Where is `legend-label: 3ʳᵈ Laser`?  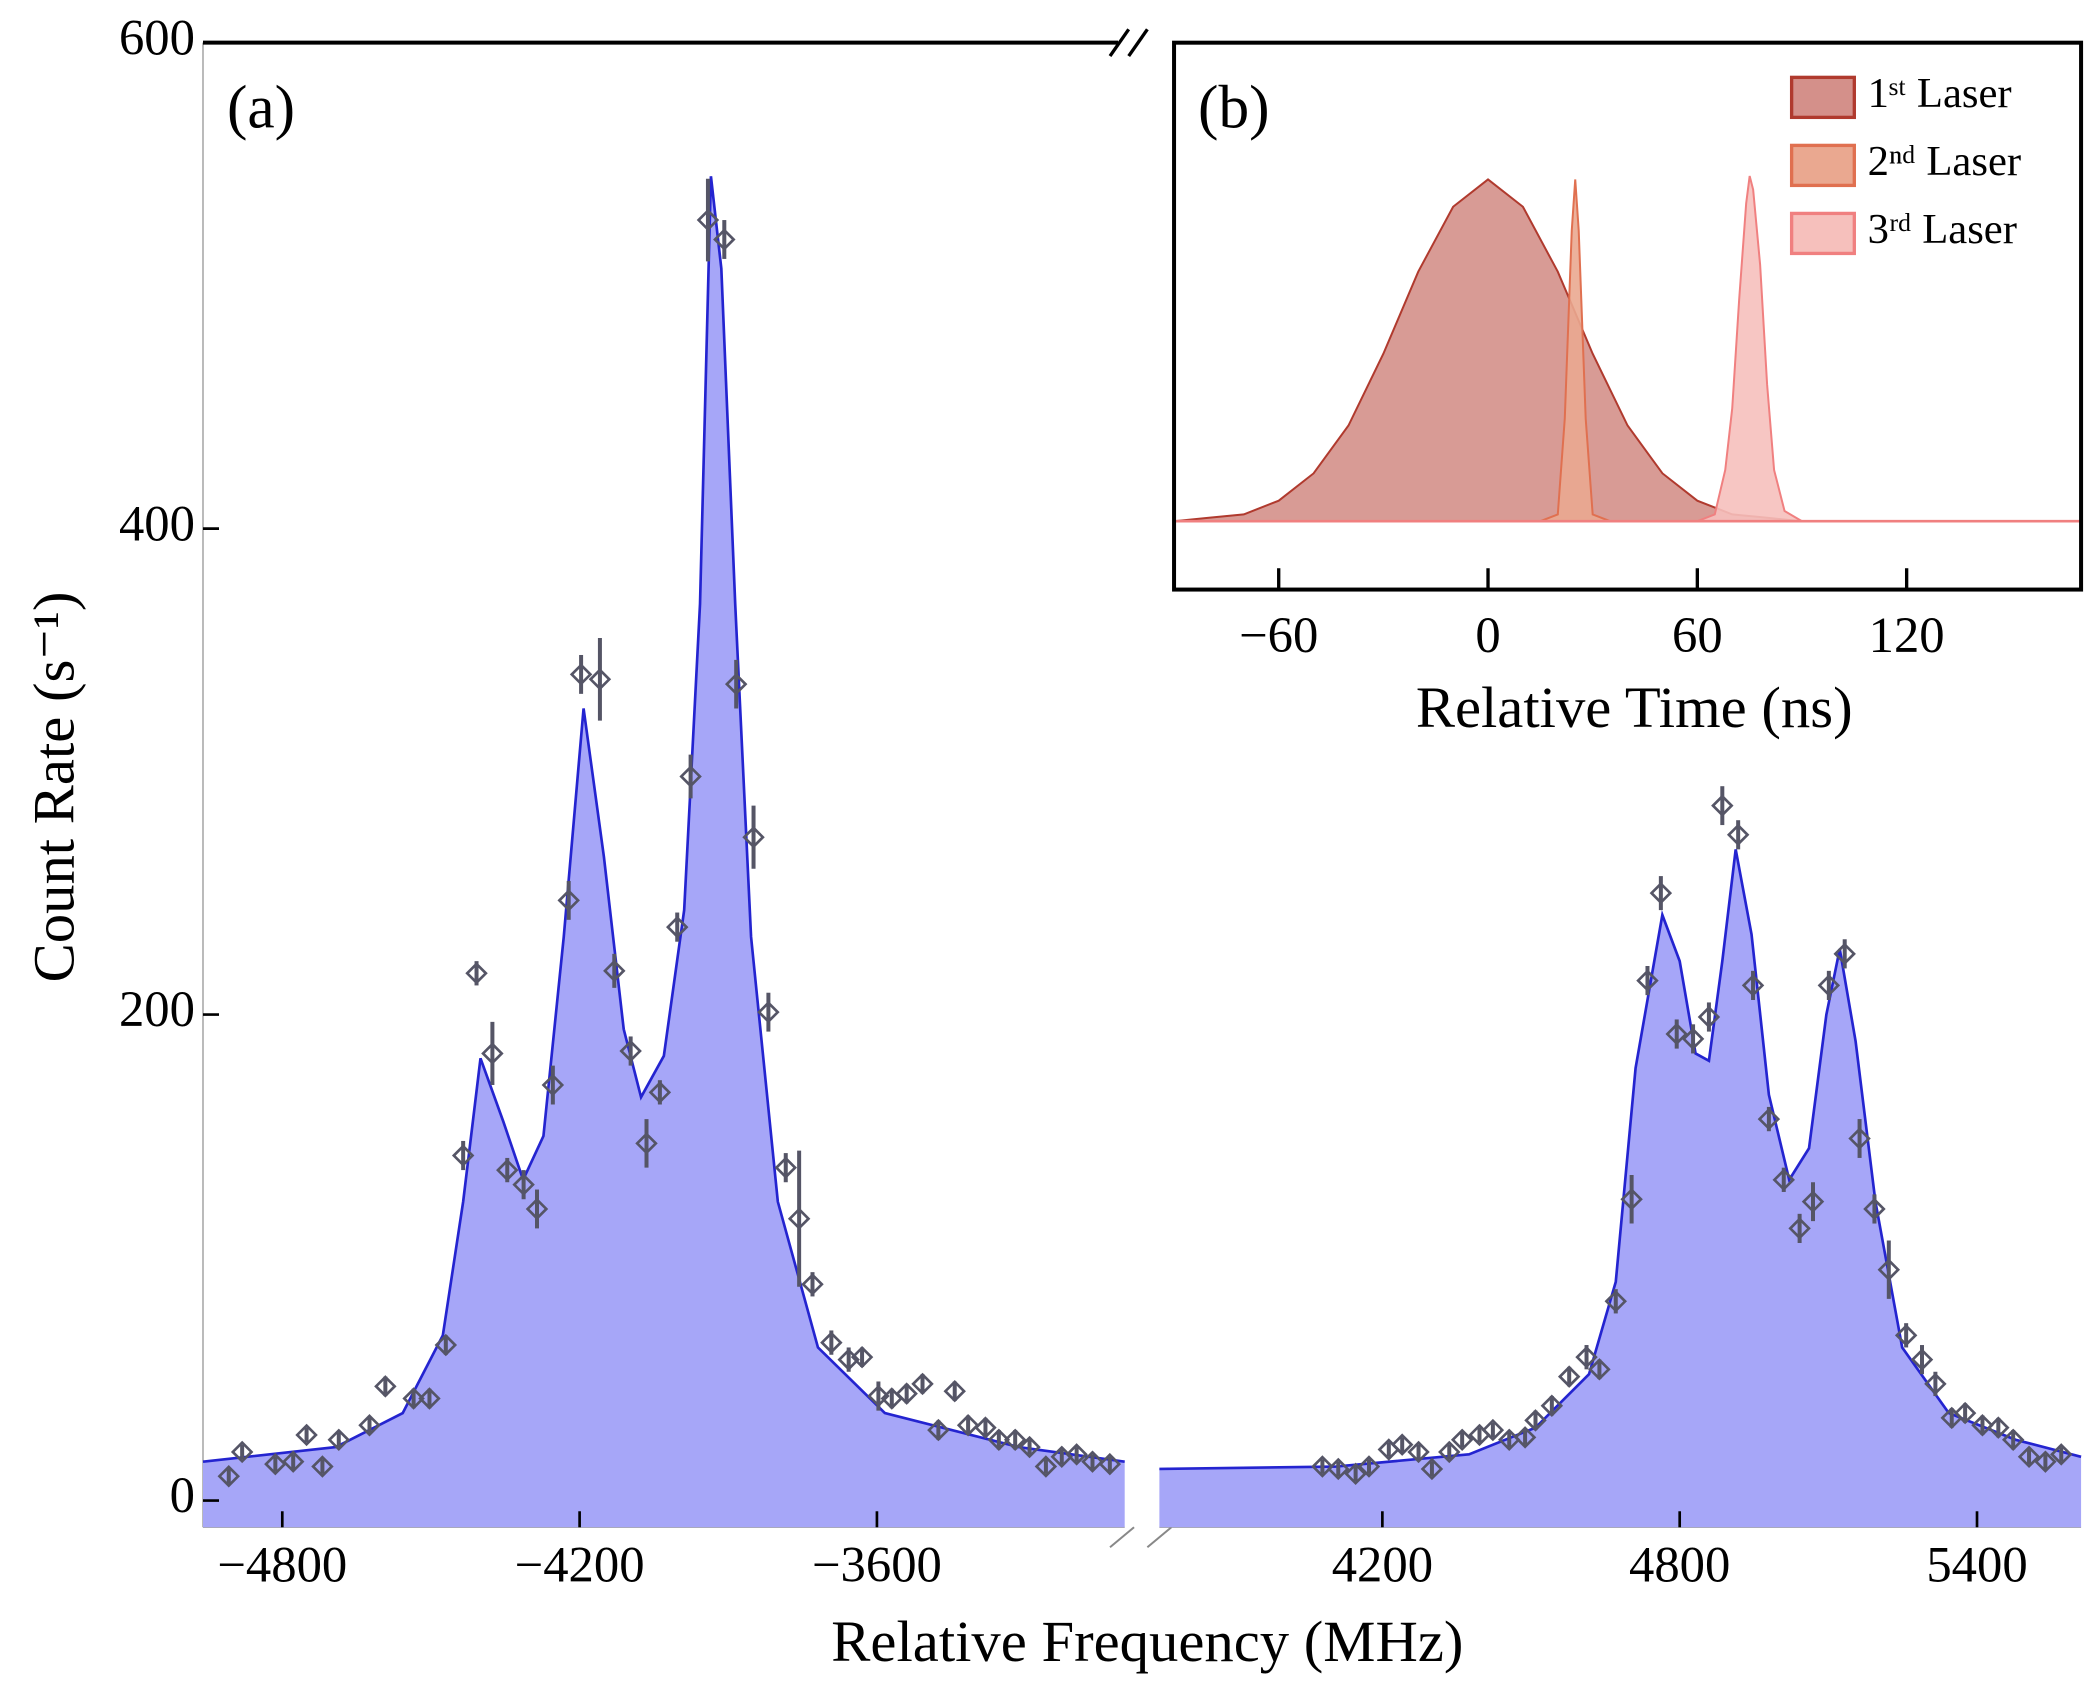 legend-label: 3ʳᵈ Laser is located at coordinates (1942, 229).